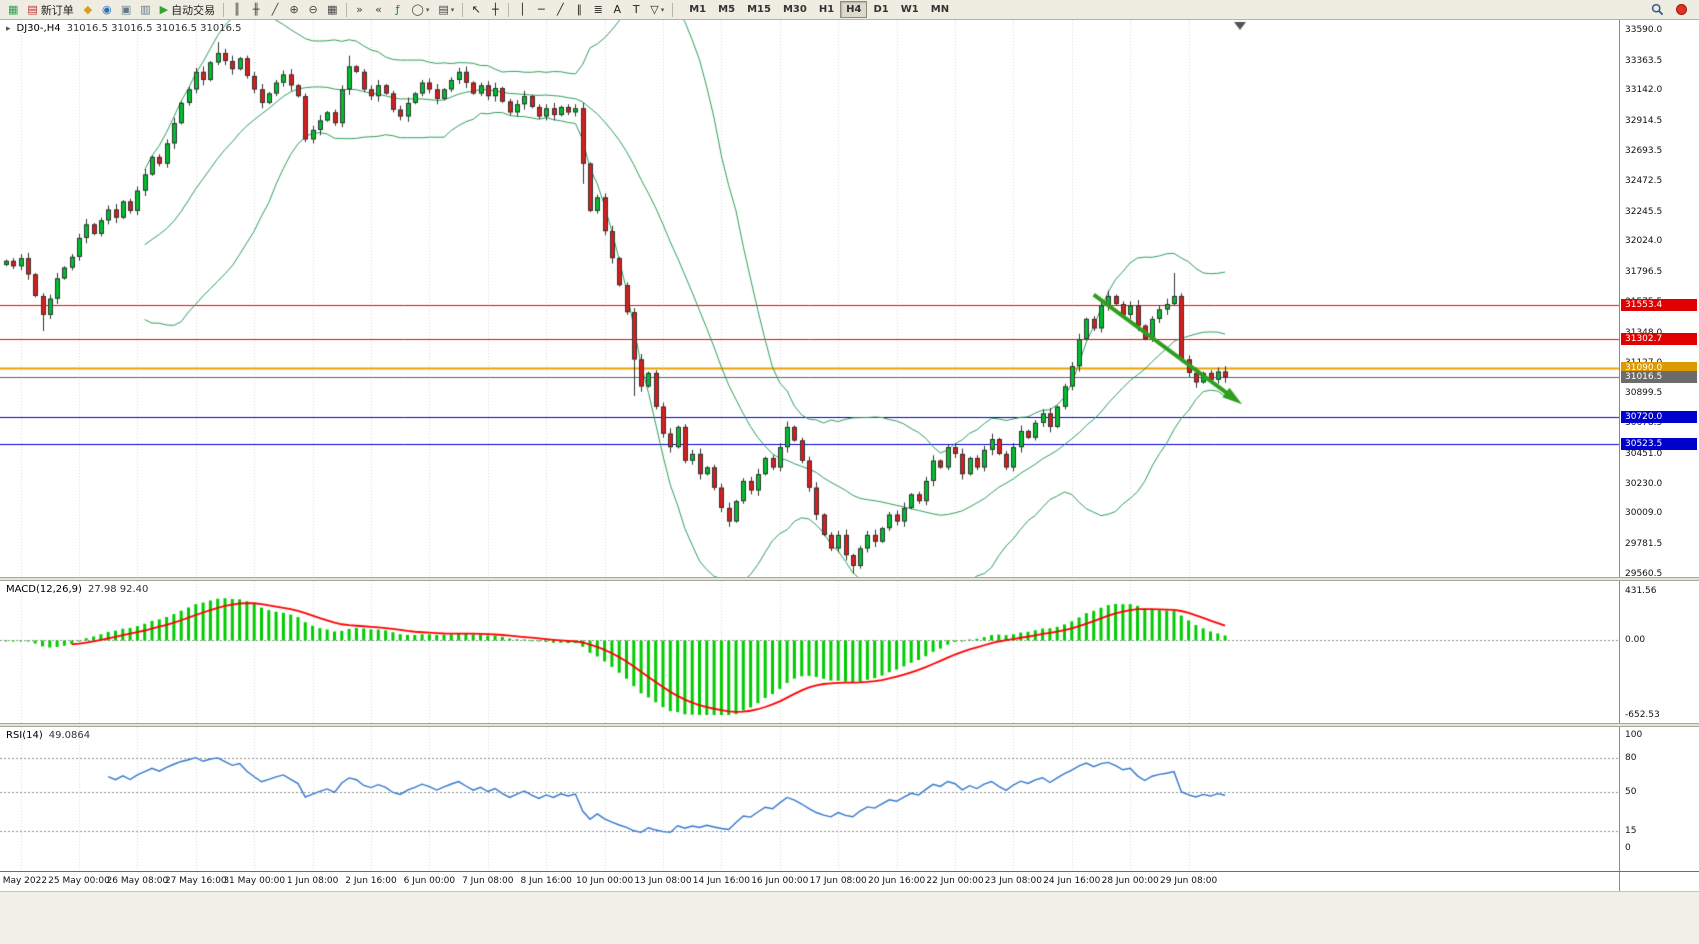 This screenshot has width=1699, height=944. I want to click on timeframe-h1: H1, so click(826, 9).